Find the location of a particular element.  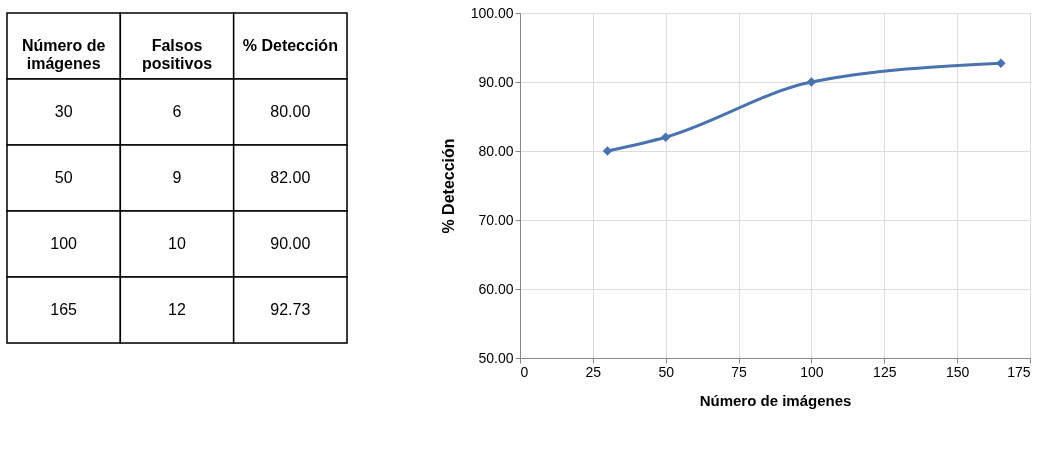

x-tick-label: 150 is located at coordinates (957, 371).